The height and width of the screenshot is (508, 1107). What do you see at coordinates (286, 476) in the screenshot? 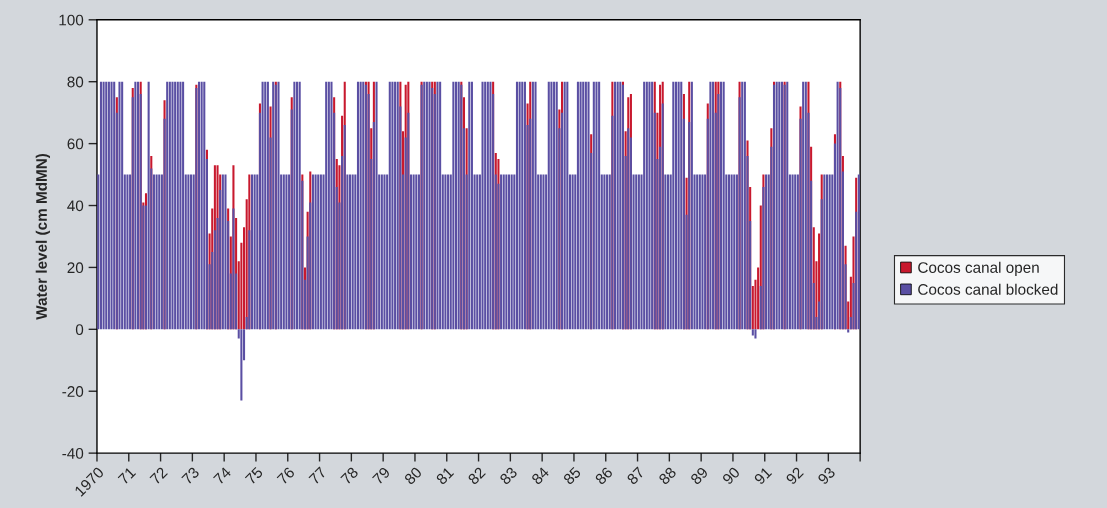
I see `x-tick-label: 76` at bounding box center [286, 476].